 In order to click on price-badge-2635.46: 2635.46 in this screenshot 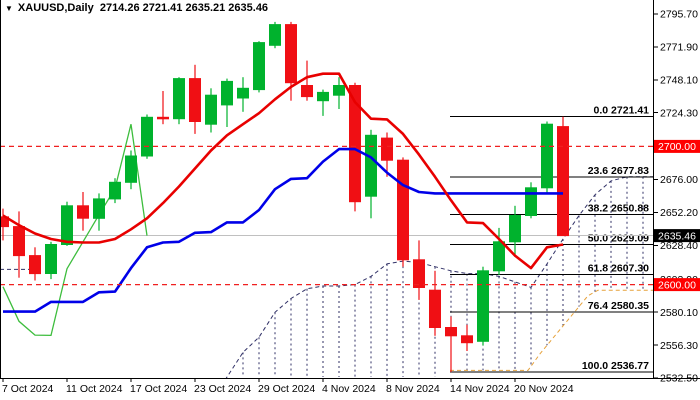, I will do `click(677, 235)`.